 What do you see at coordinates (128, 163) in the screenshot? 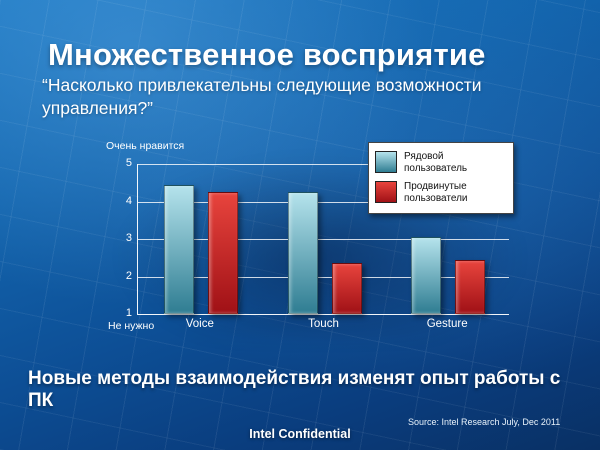
I see `y-tick-label: 5` at bounding box center [128, 163].